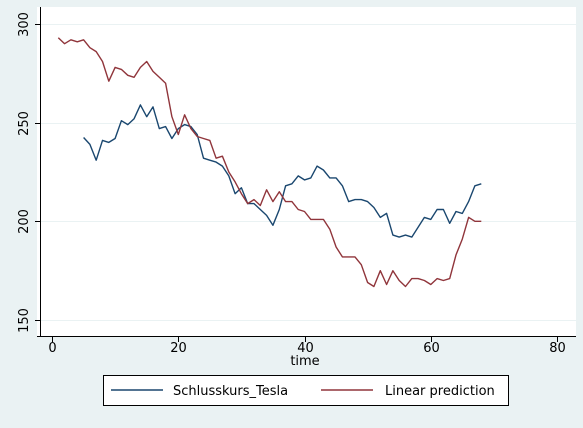 Image resolution: width=583 pixels, height=428 pixels. Describe the element at coordinates (304, 361) in the screenshot. I see `x-axis-label: time` at that location.